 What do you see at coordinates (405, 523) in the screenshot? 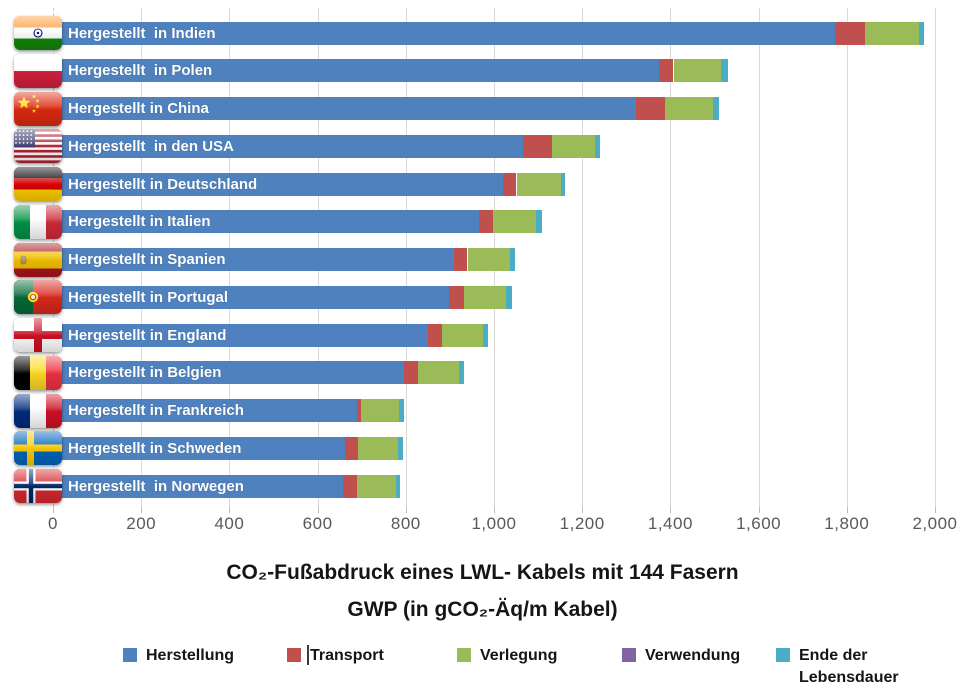
I see `x-axis-label: 800` at bounding box center [405, 523].